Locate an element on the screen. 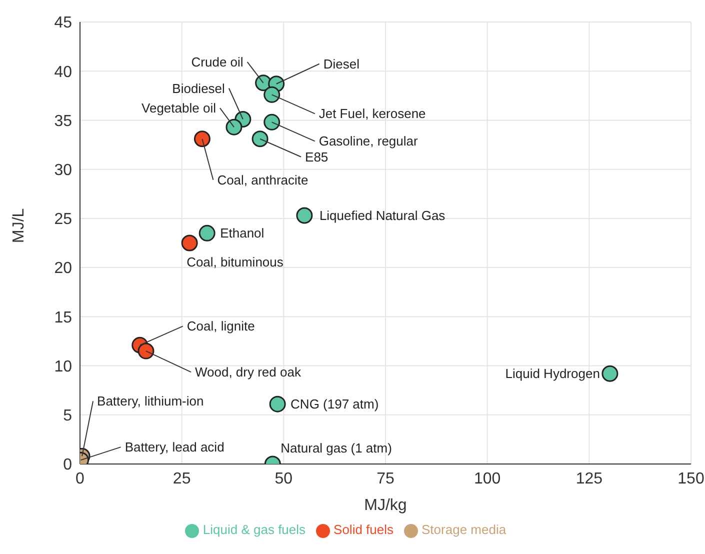  y-tick-label: 15 is located at coordinates (63, 317).